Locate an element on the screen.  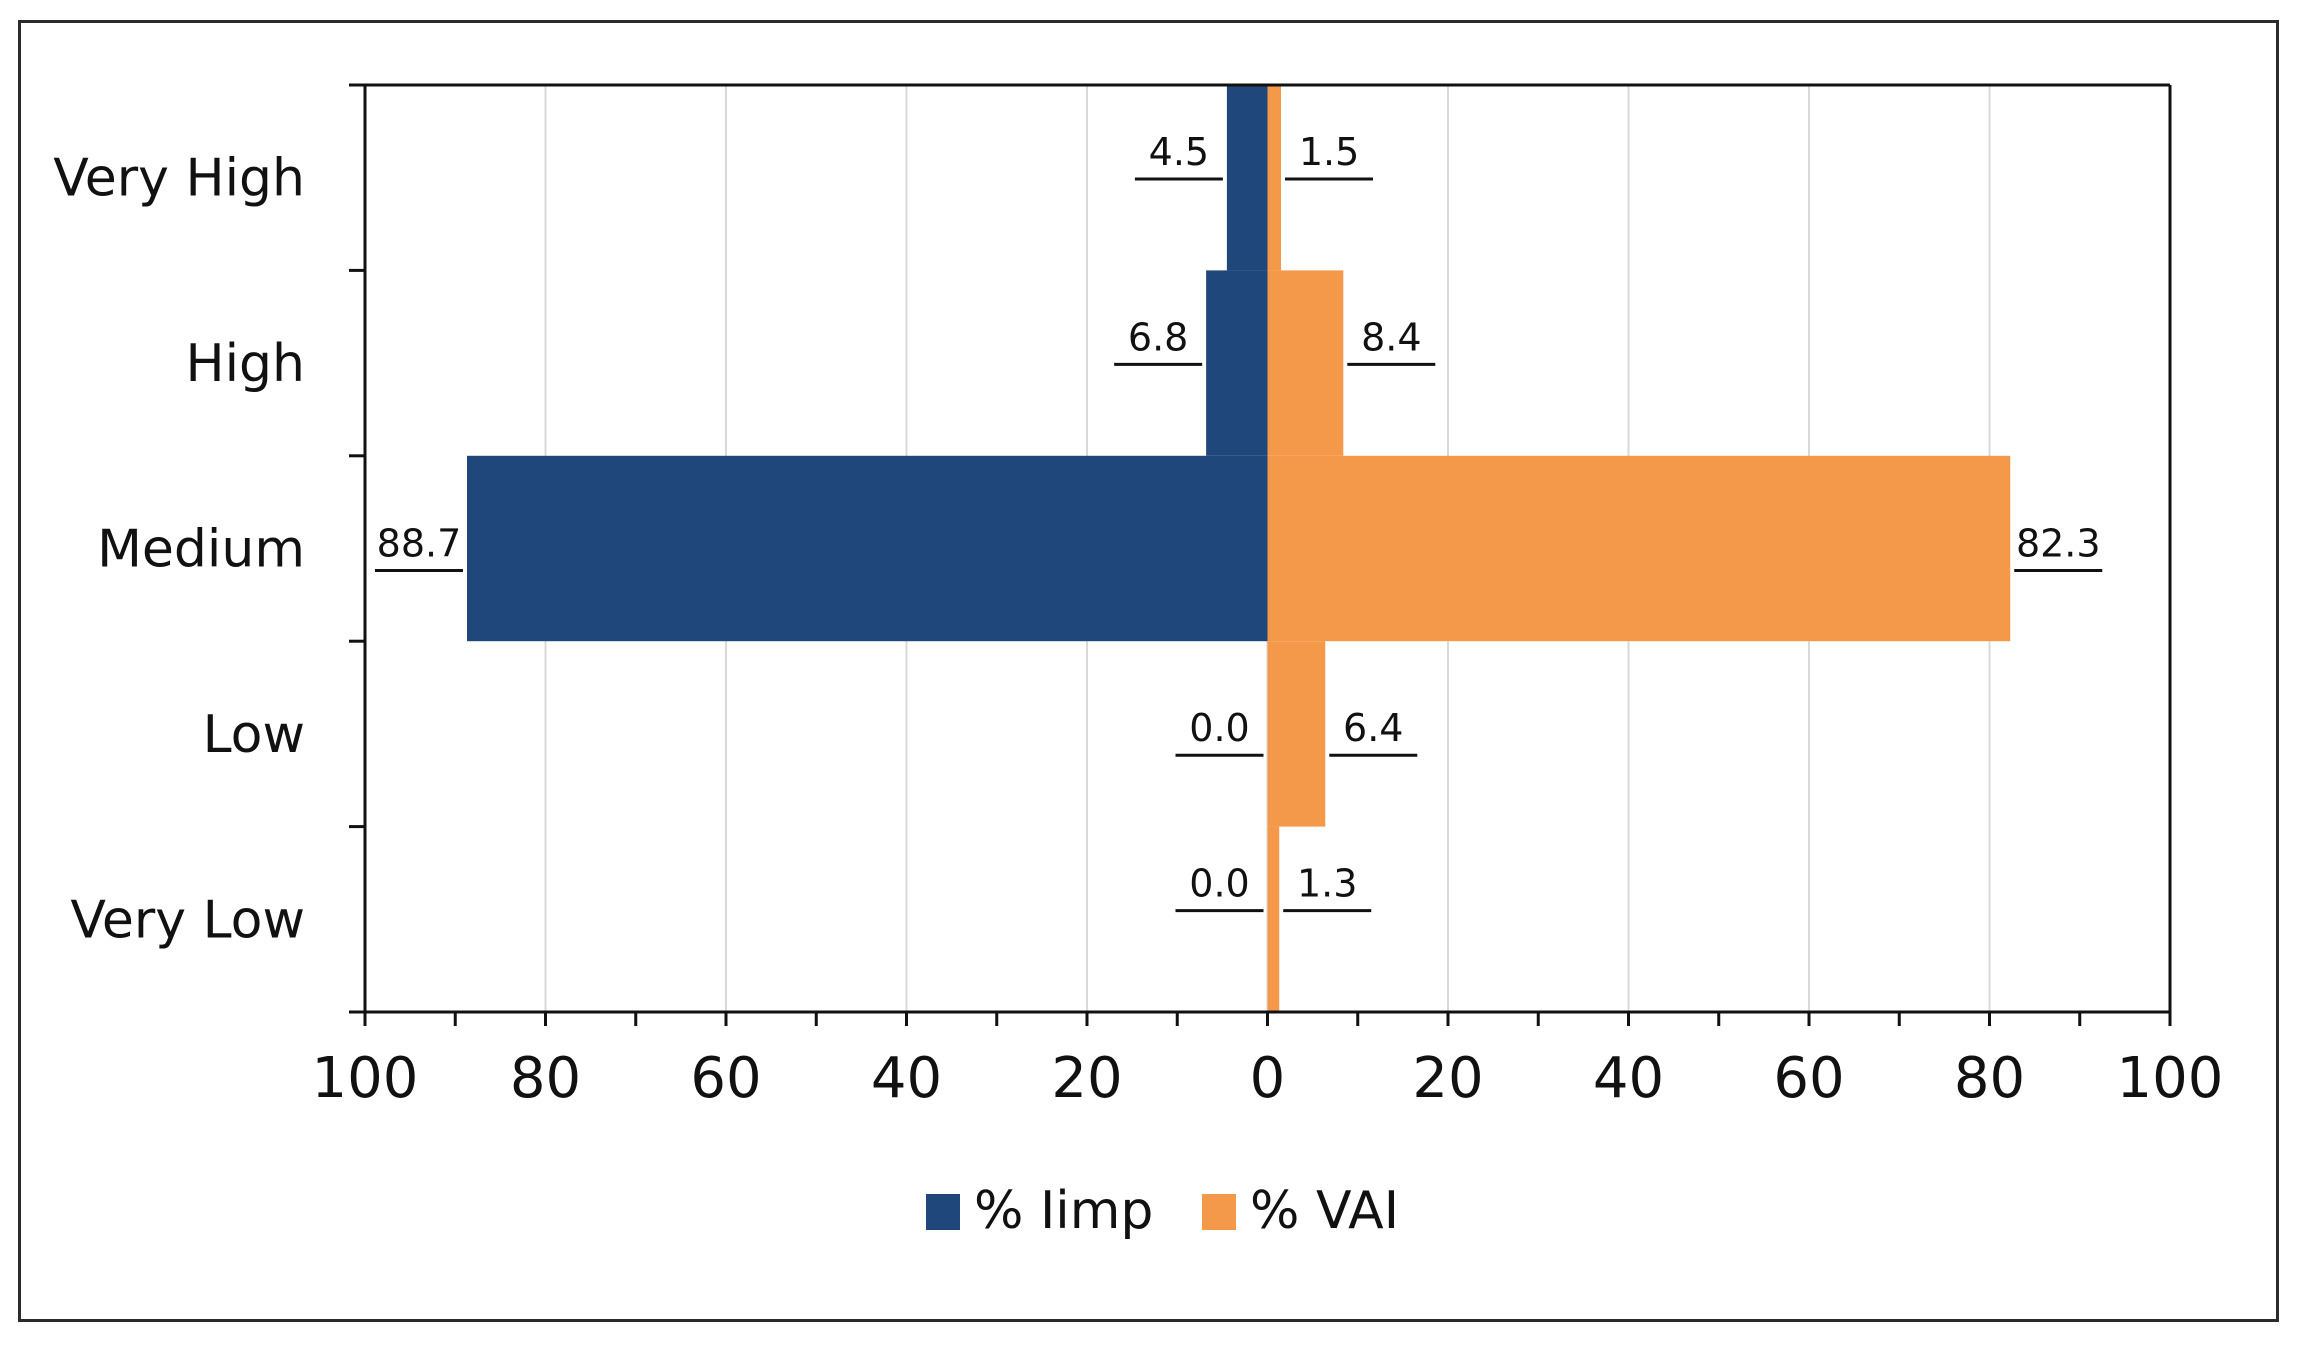
x-tick-labels: 100 80 60 40 20 0 20 40 60 80 100 is located at coordinates (1268, 1078).